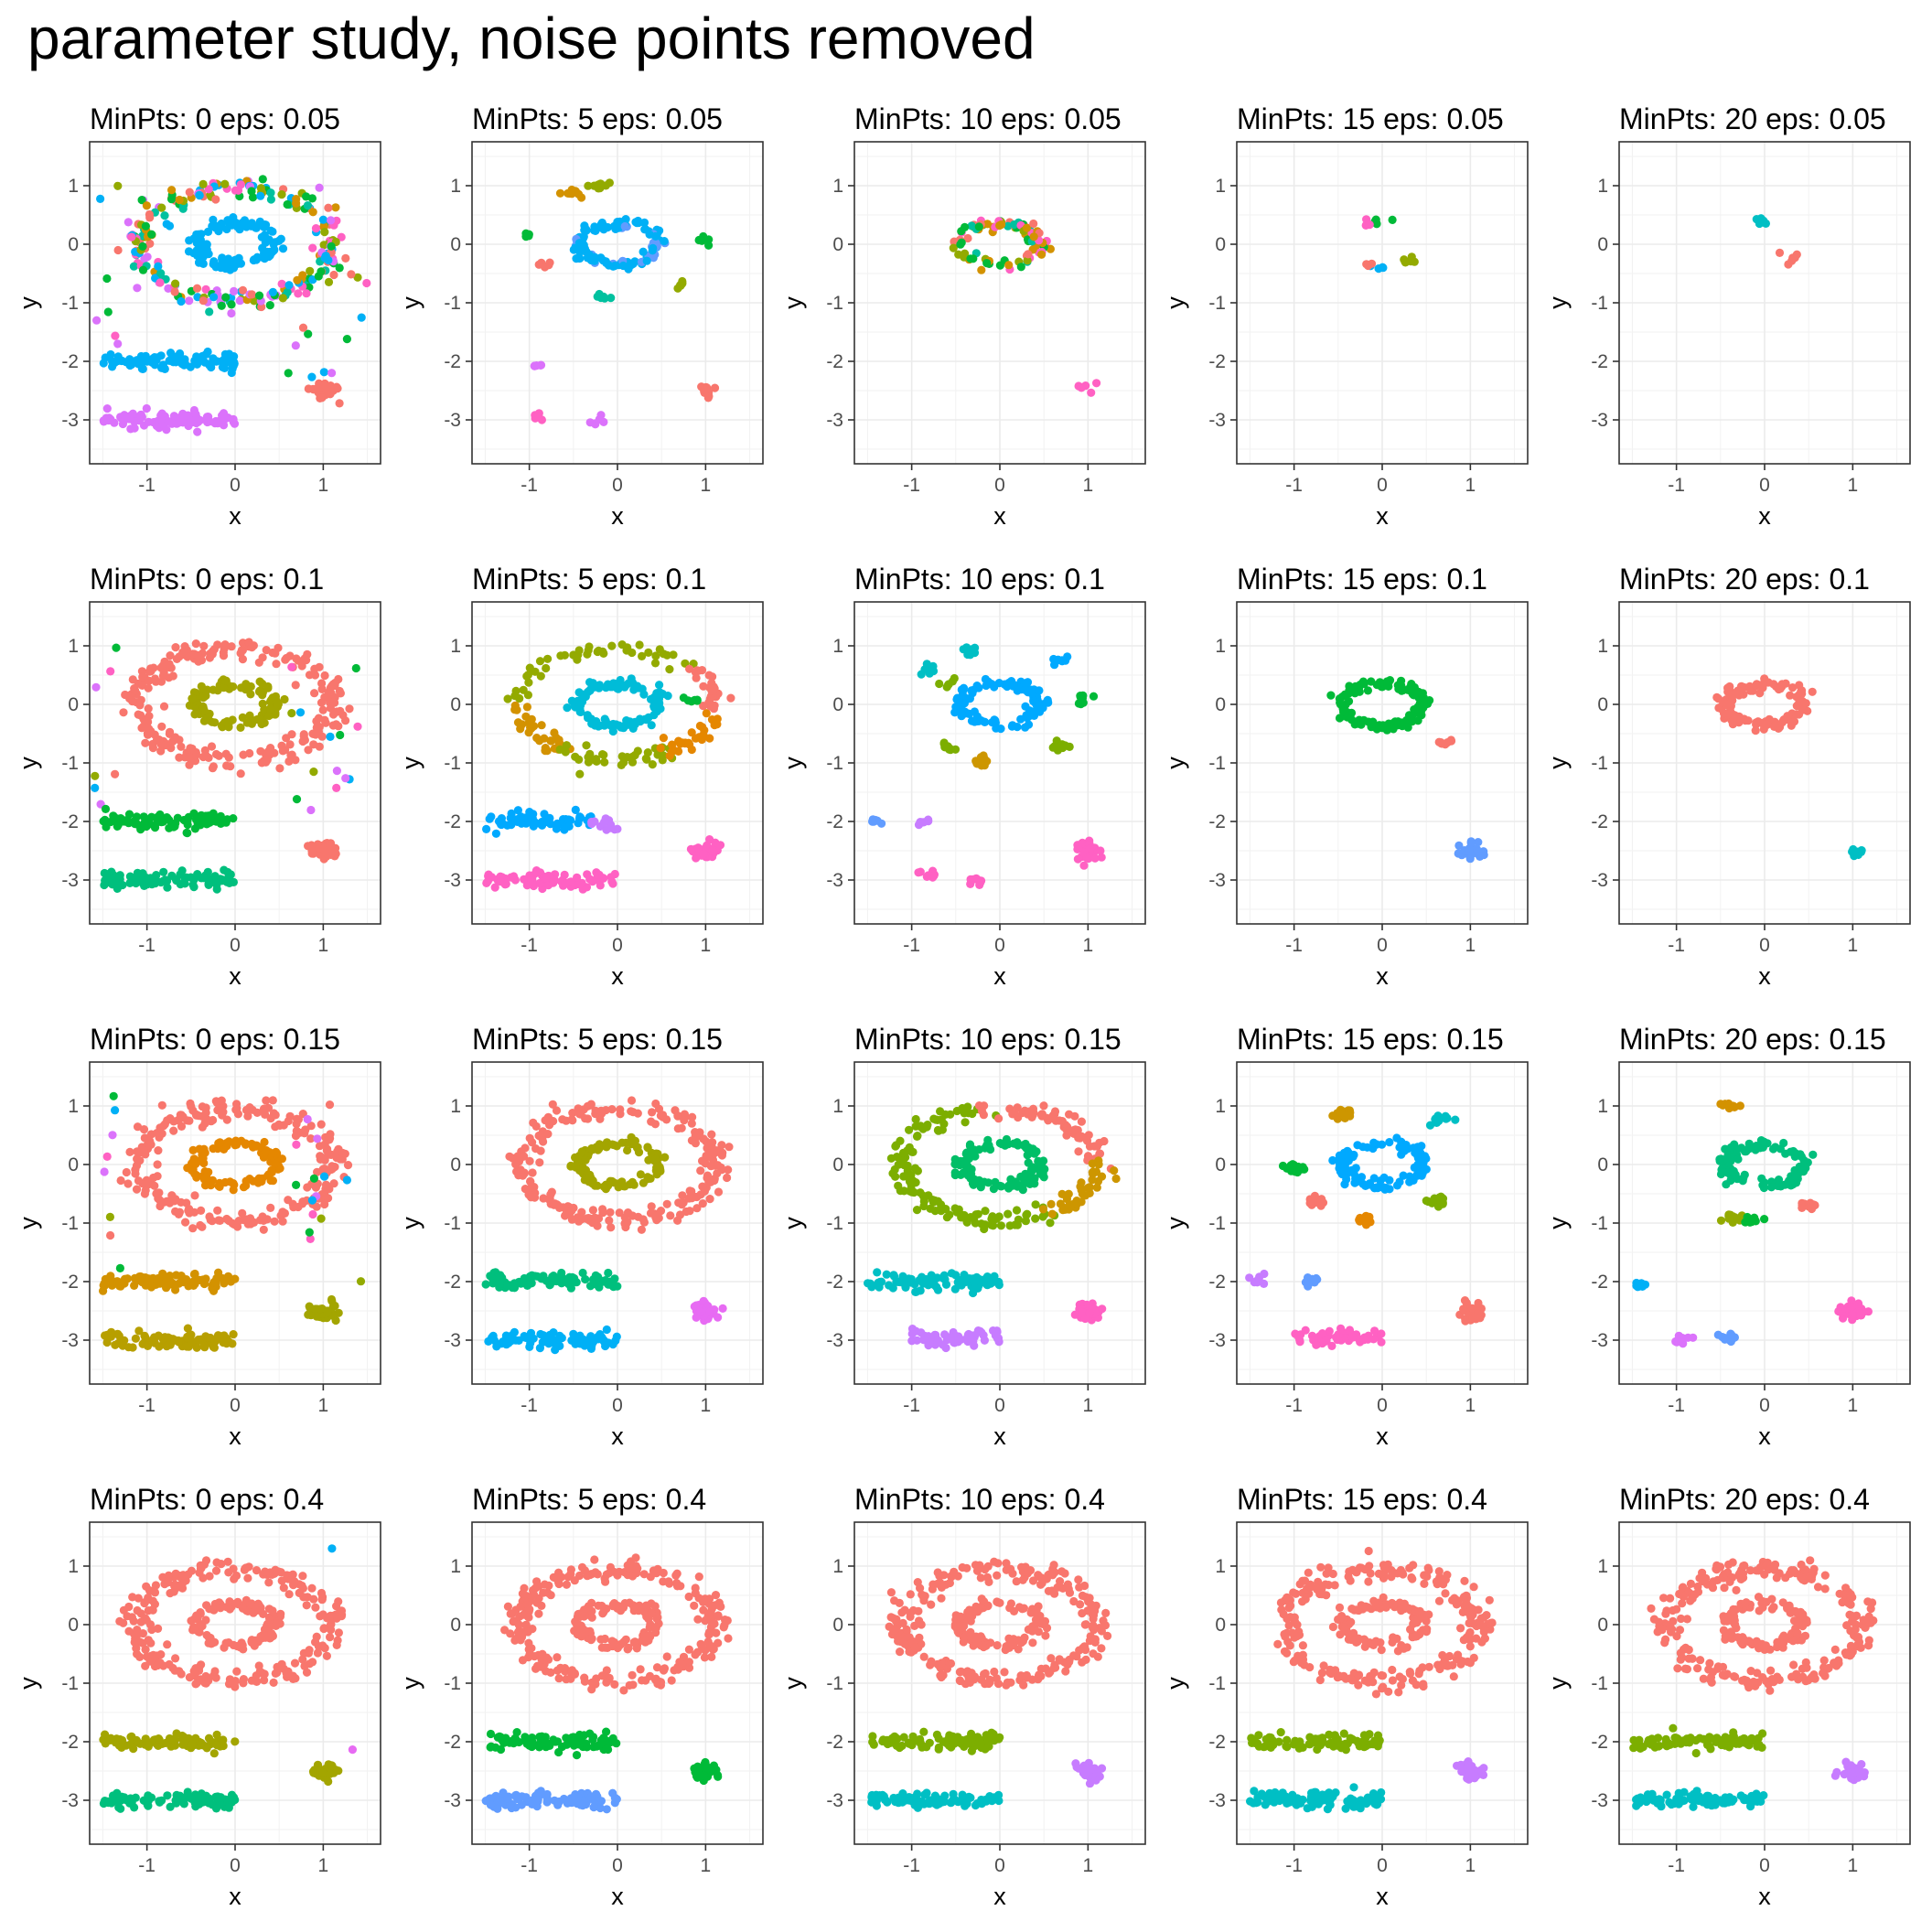 This screenshot has height=1932, width=1932. What do you see at coordinates (453, 303) in the screenshot?
I see `y-tick-label: -1` at bounding box center [453, 303].